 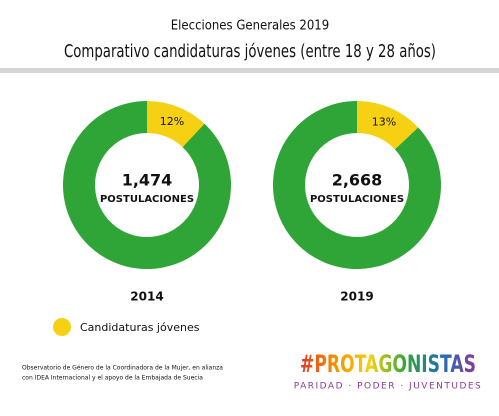 What do you see at coordinates (172, 121) in the screenshot?
I see `value-label: 12%` at bounding box center [172, 121].